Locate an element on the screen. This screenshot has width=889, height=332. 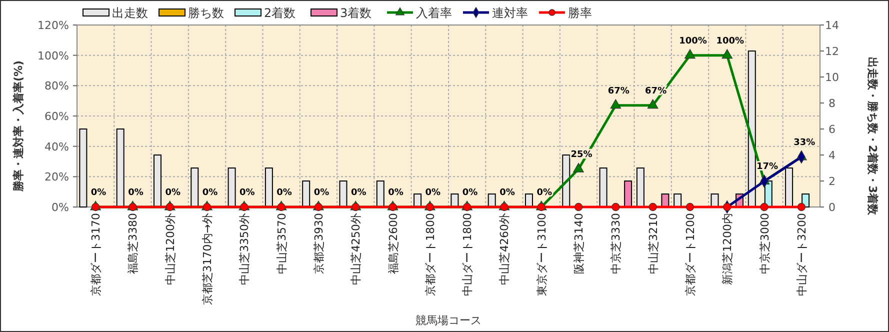
y-tick-label: 120% is located at coordinates (53, 25).